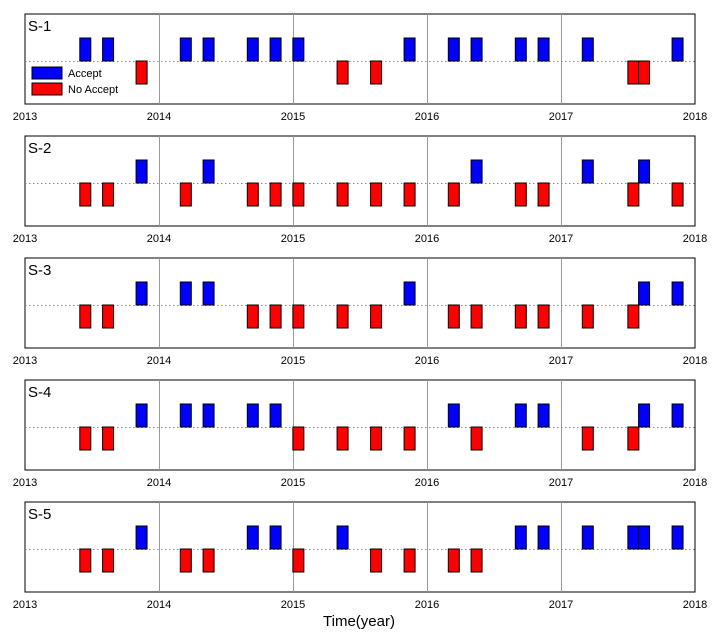  Describe the element at coordinates (39, 392) in the screenshot. I see `panel-title: S-4` at that location.